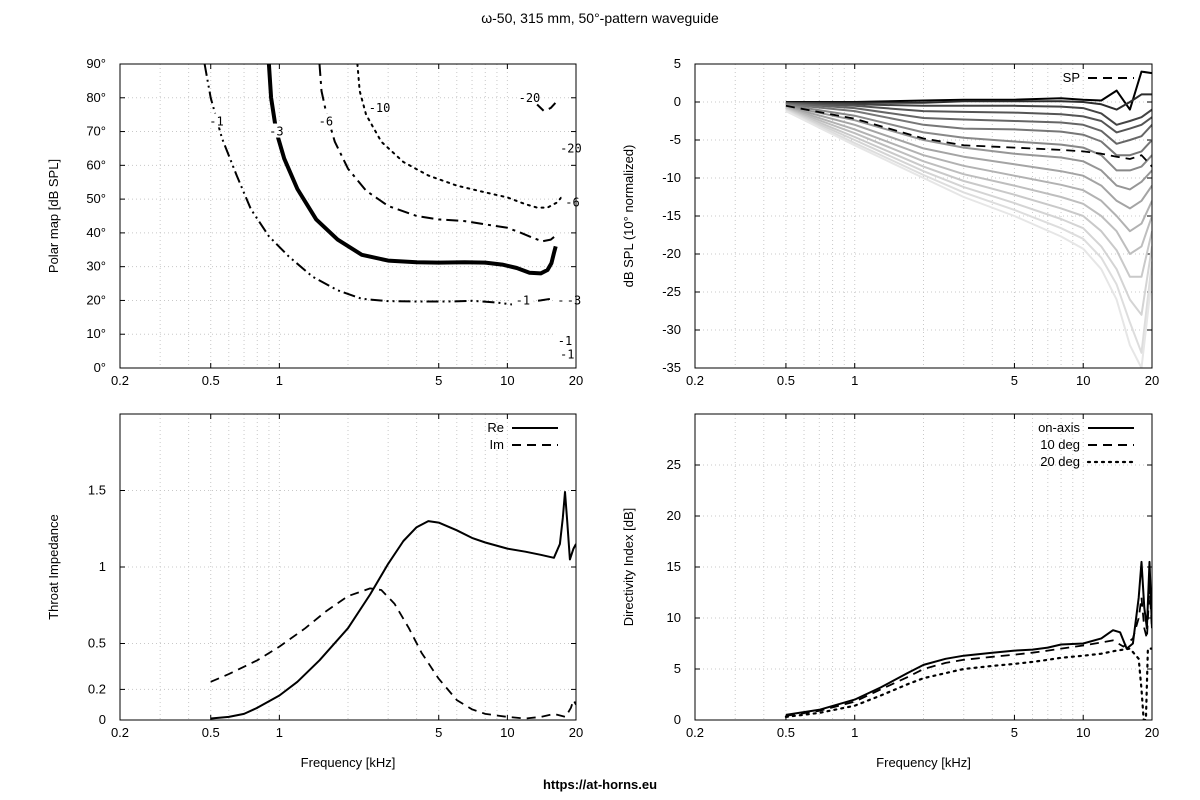 The width and height of the screenshot is (1200, 800). Describe the element at coordinates (671, 215) in the screenshot. I see `y-tick-label: -15` at that location.